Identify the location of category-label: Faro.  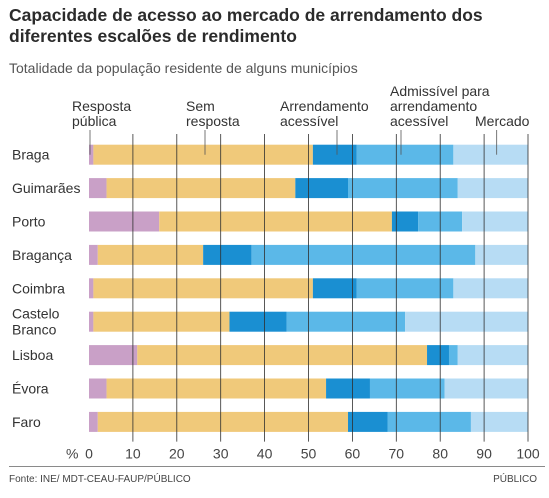
(26, 422).